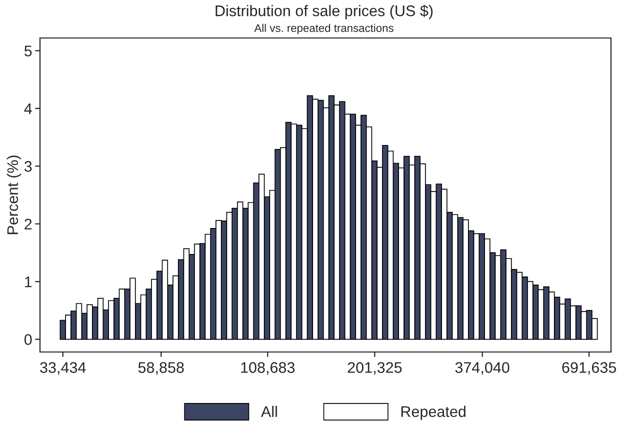 The height and width of the screenshot is (431, 619). I want to click on bar, so click(100, 319).